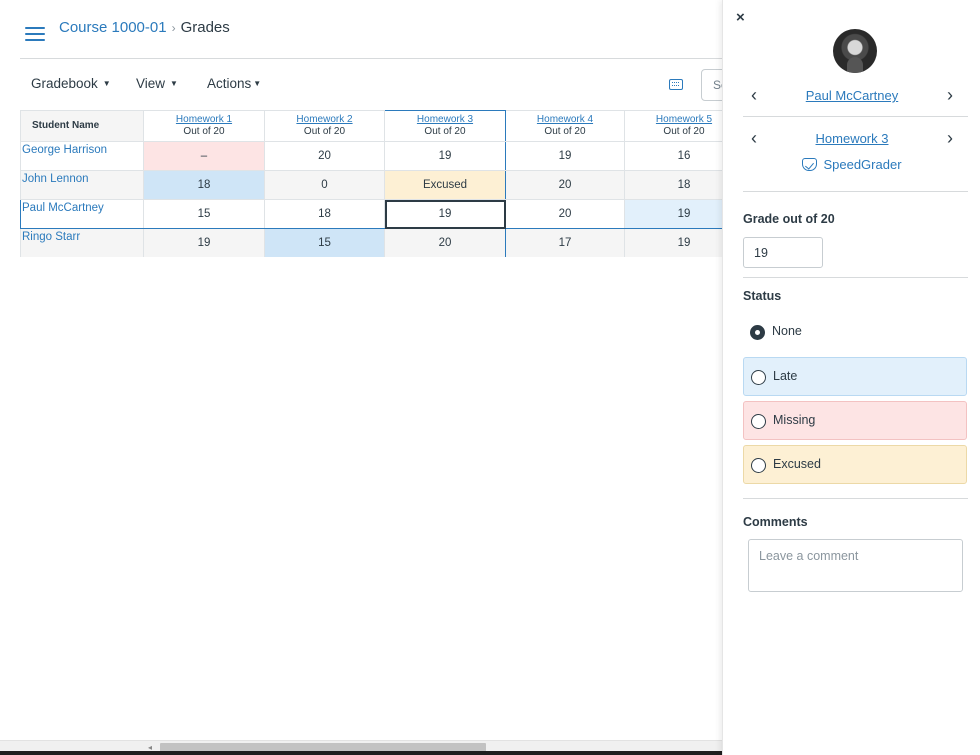  Describe the element at coordinates (754, 95) in the screenshot. I see `previous-student-icon: ‹` at that location.